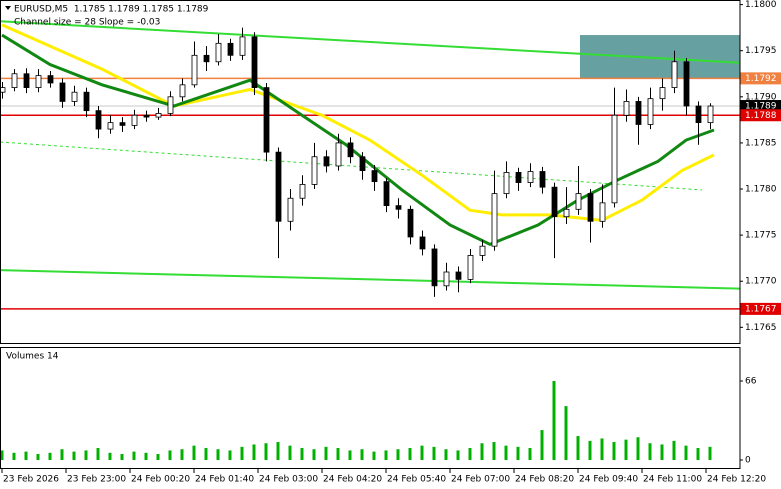  Describe the element at coordinates (224, 480) in the screenshot. I see `x-tick-label: 24 Feb 01:40` at that location.